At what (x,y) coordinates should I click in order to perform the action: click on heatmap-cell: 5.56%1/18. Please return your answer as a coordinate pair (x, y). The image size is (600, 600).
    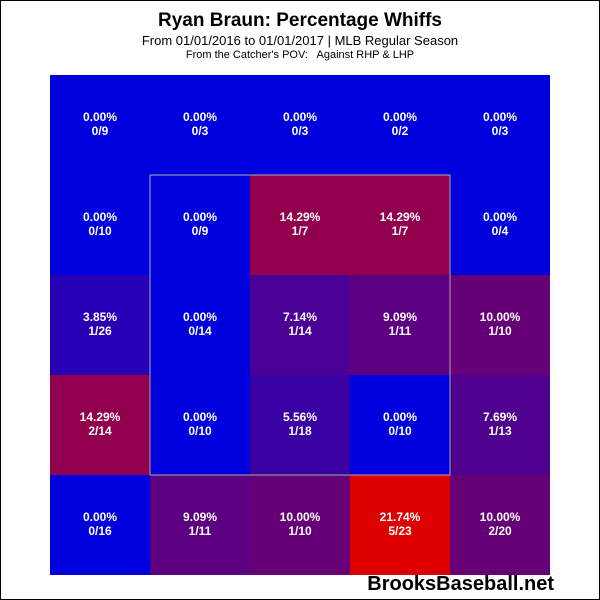
    Looking at the image, I should click on (300, 425).